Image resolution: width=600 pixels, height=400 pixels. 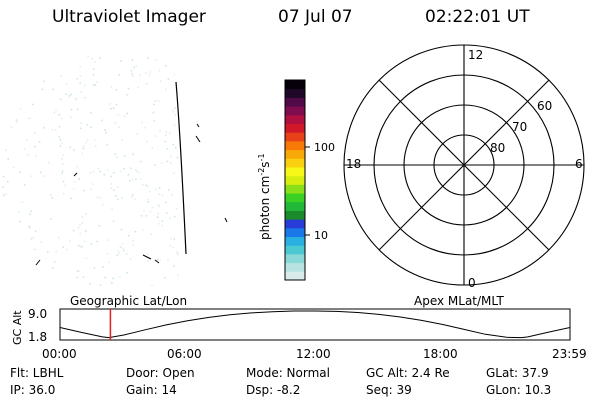 I want to click on instrument-title: Ultraviolet Imager, so click(x=129, y=17).